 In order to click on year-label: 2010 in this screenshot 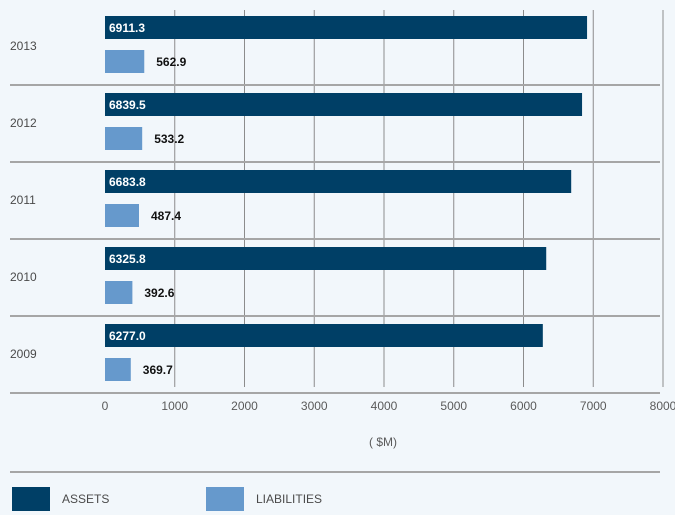, I will do `click(23, 277)`.